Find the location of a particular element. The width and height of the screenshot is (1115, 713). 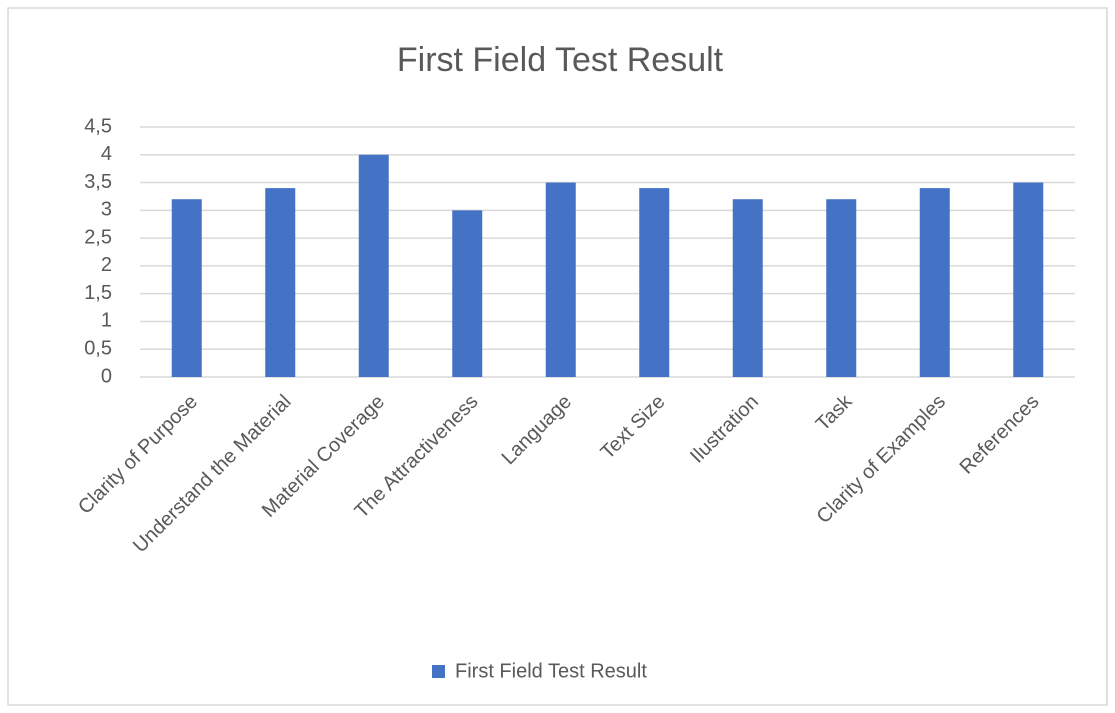

legend-swatch is located at coordinates (438, 671).